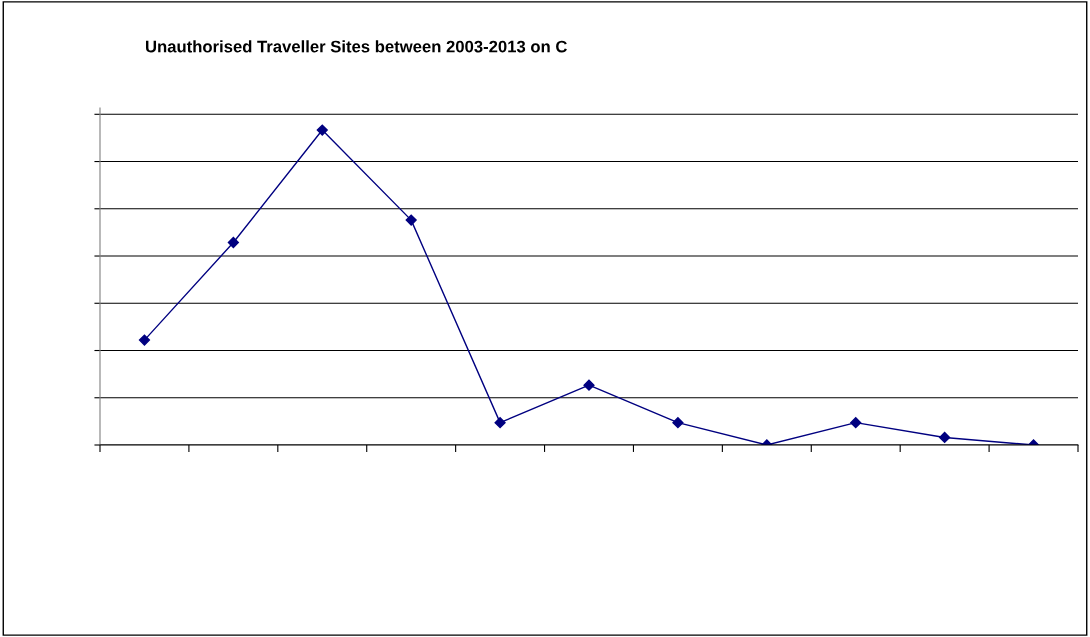 This screenshot has width=1090, height=637. I want to click on chart-title: Unauthorised Traveller Sites between 2003-2013 on C, so click(356, 46).